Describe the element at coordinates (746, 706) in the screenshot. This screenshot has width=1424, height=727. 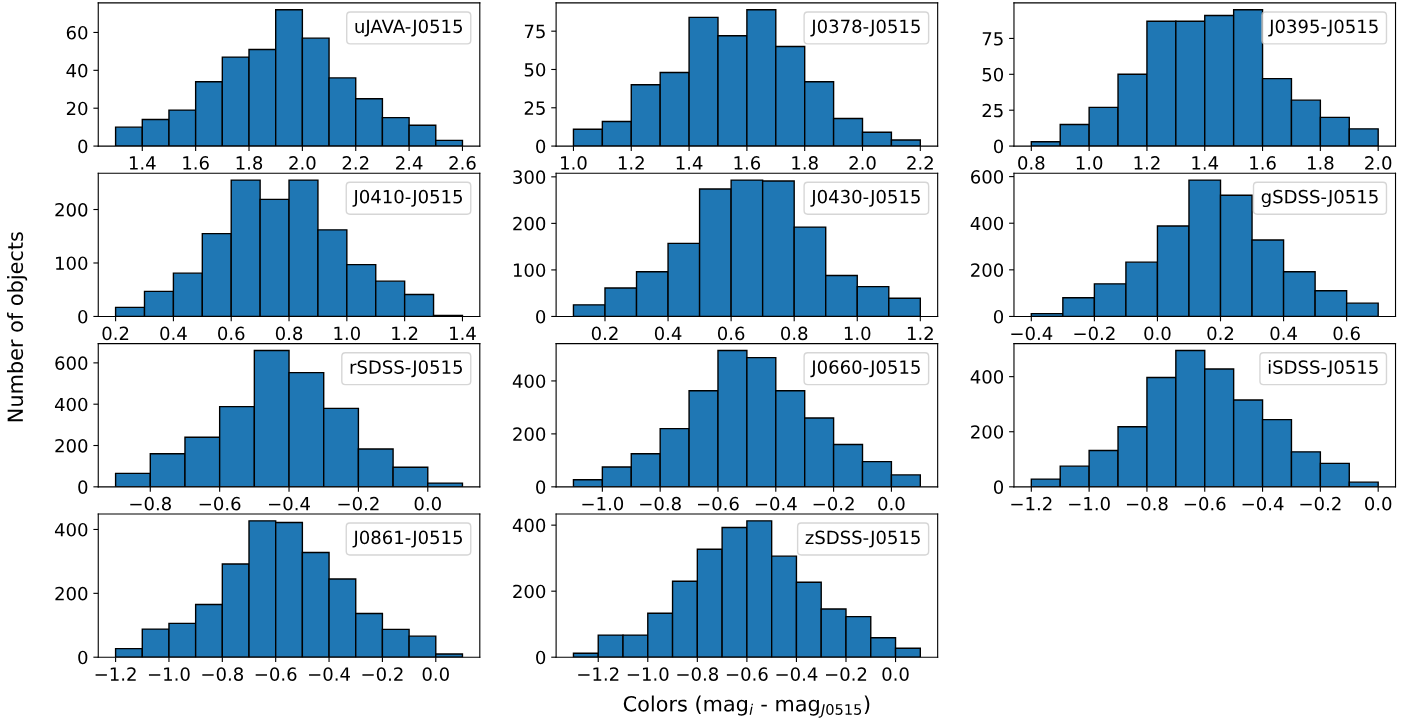
I see `x-axis-title: Colors (mag$_{i}$ - mag$_{J0515}$)` at that location.